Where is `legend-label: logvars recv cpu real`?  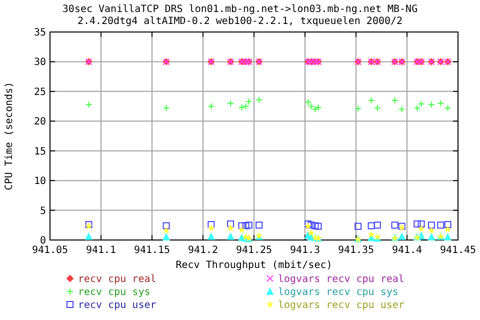
legend-label: logvars recv cpu real is located at coordinates (341, 279).